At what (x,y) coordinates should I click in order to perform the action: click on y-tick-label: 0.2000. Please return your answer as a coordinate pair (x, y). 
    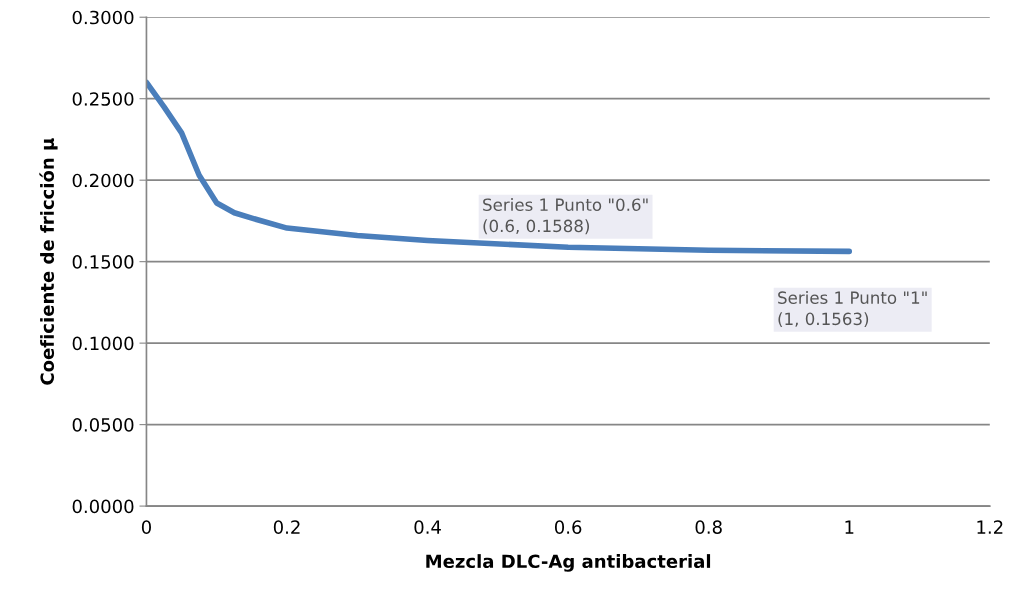
    Looking at the image, I should click on (103, 180).